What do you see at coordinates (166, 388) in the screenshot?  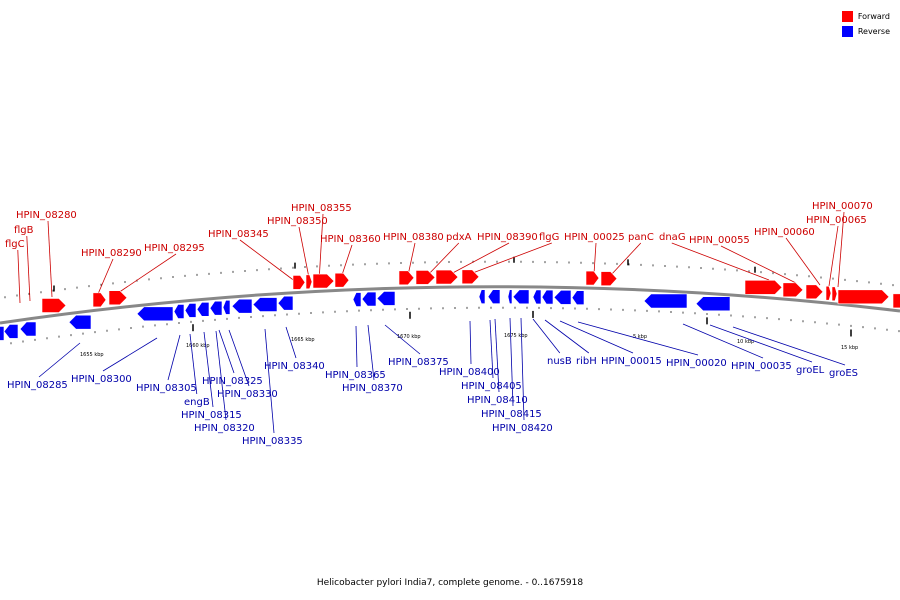 I see `reverse-gene-label: HPIN_08305` at bounding box center [166, 388].